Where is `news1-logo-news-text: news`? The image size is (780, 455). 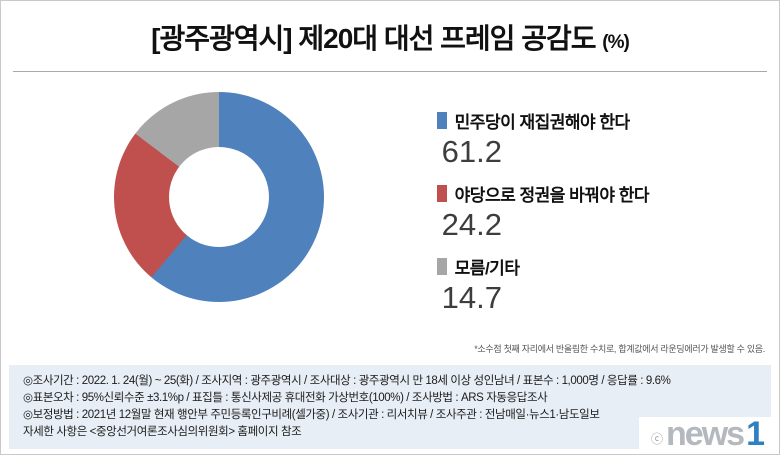
news1-logo-news-text: news is located at coordinates (705, 434).